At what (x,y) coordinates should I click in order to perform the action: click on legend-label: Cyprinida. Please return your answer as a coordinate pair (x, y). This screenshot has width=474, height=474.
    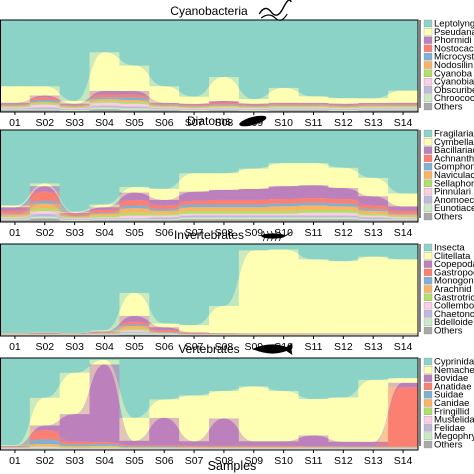
    Looking at the image, I should click on (454, 362).